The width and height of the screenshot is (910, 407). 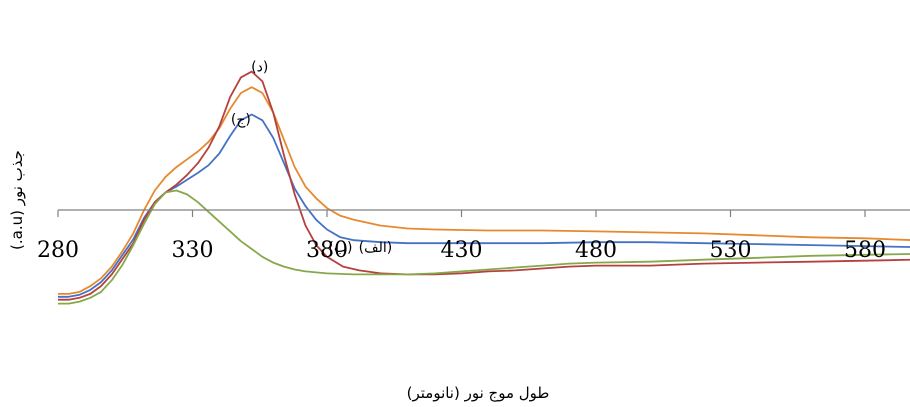 I want to click on series-annotation: (ج), so click(x=241, y=120).